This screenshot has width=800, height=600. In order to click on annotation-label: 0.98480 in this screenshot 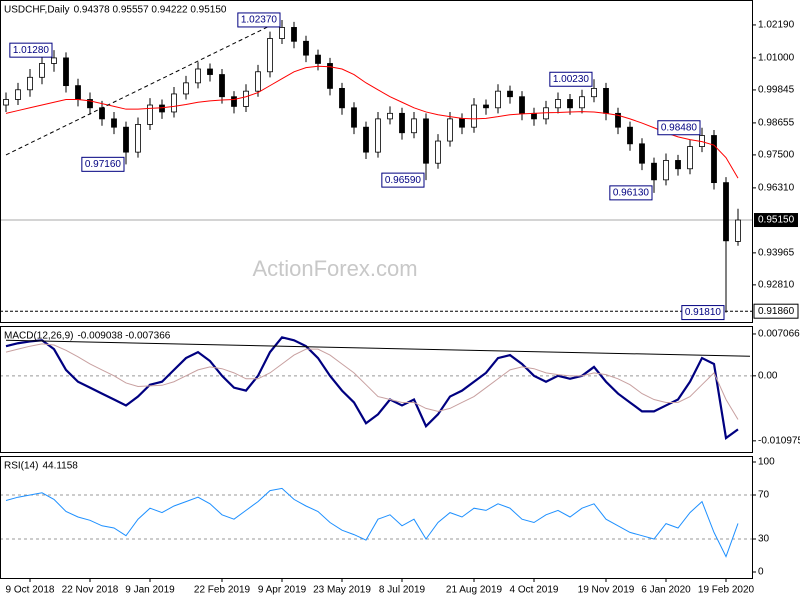, I will do `click(679, 127)`.